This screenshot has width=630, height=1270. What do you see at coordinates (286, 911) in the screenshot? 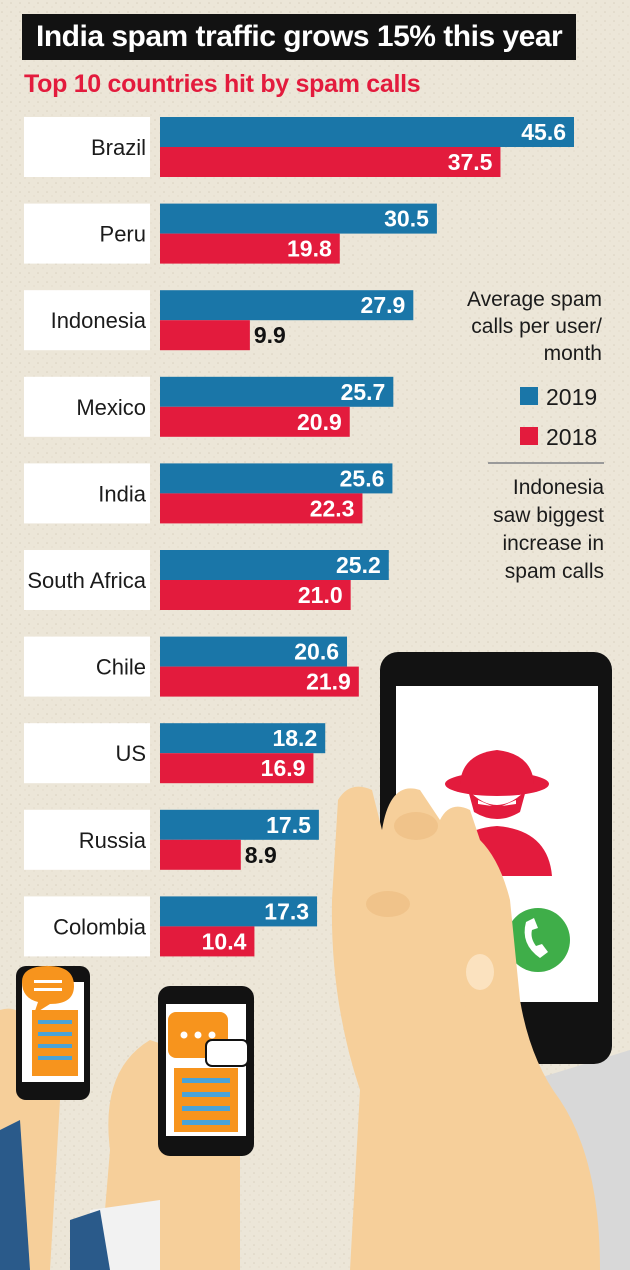
I see `value-label-2019-colombia: 17.3` at bounding box center [286, 911].